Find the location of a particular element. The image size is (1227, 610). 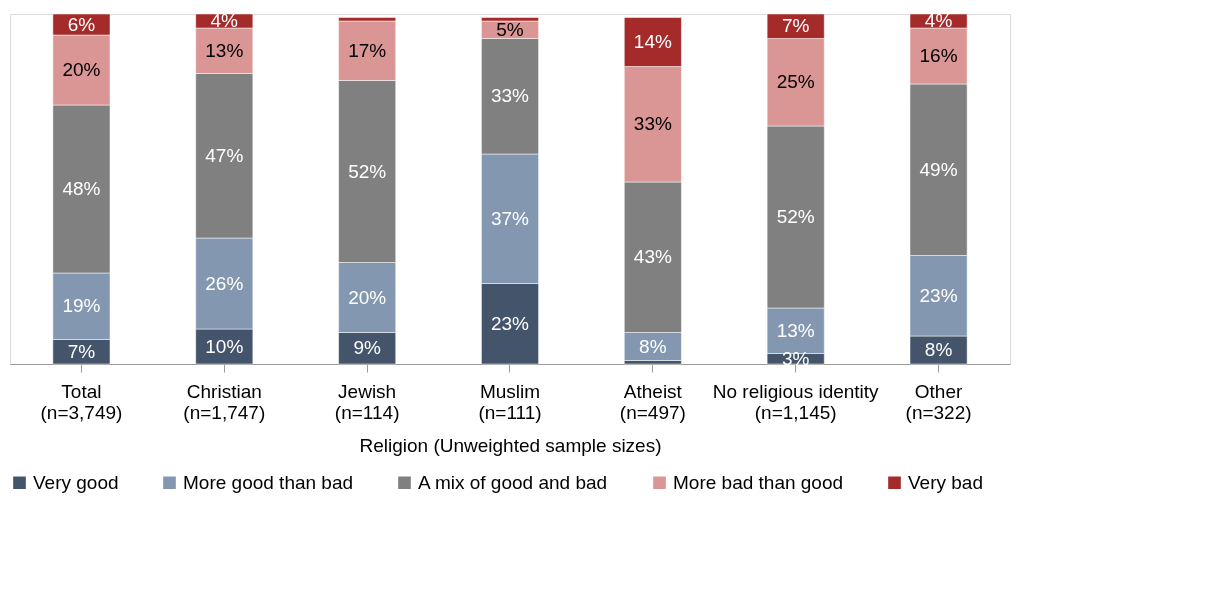

legend-label: More good than bad is located at coordinates (268, 482).